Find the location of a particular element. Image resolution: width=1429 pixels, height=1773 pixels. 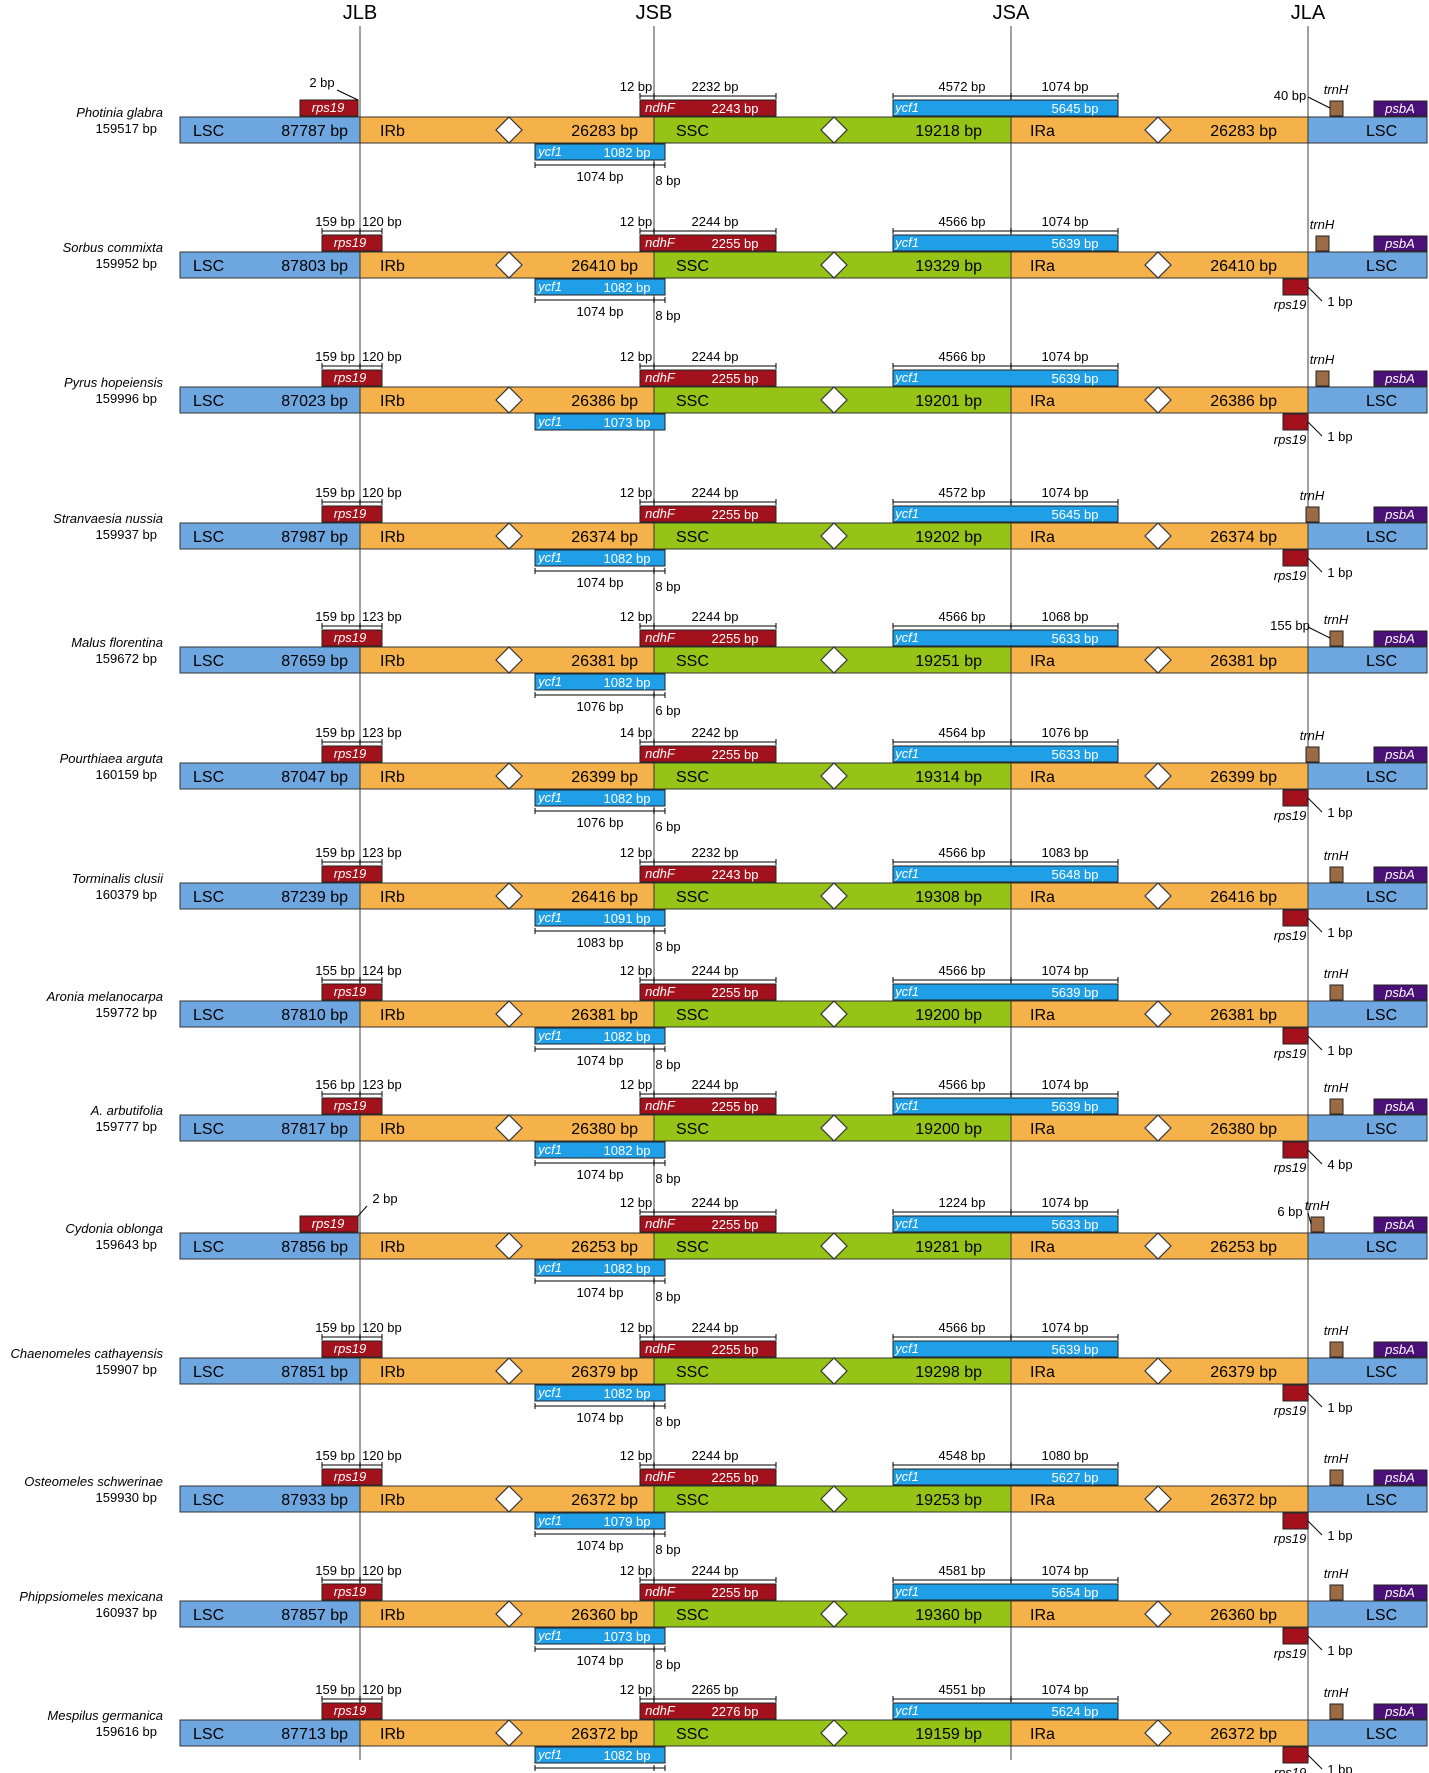

lsc-length: 87857 bp is located at coordinates (314, 1615).